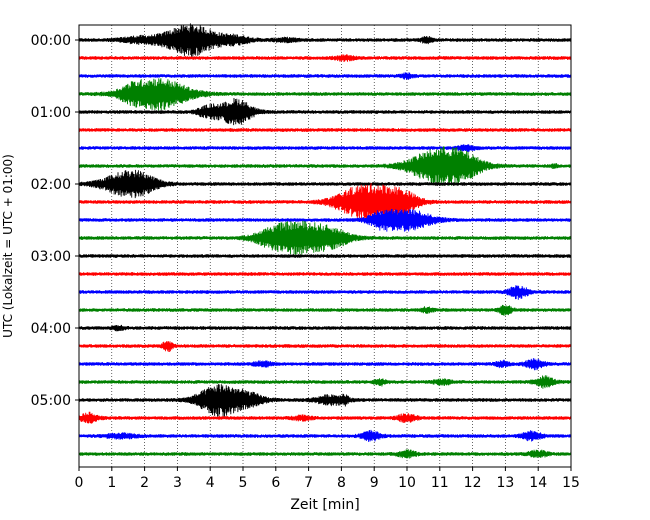 The height and width of the screenshot is (520, 650). Describe the element at coordinates (8, 246) in the screenshot. I see `y-axis-label: UTC (Lokalzeit = UTC + 01:00)` at that location.